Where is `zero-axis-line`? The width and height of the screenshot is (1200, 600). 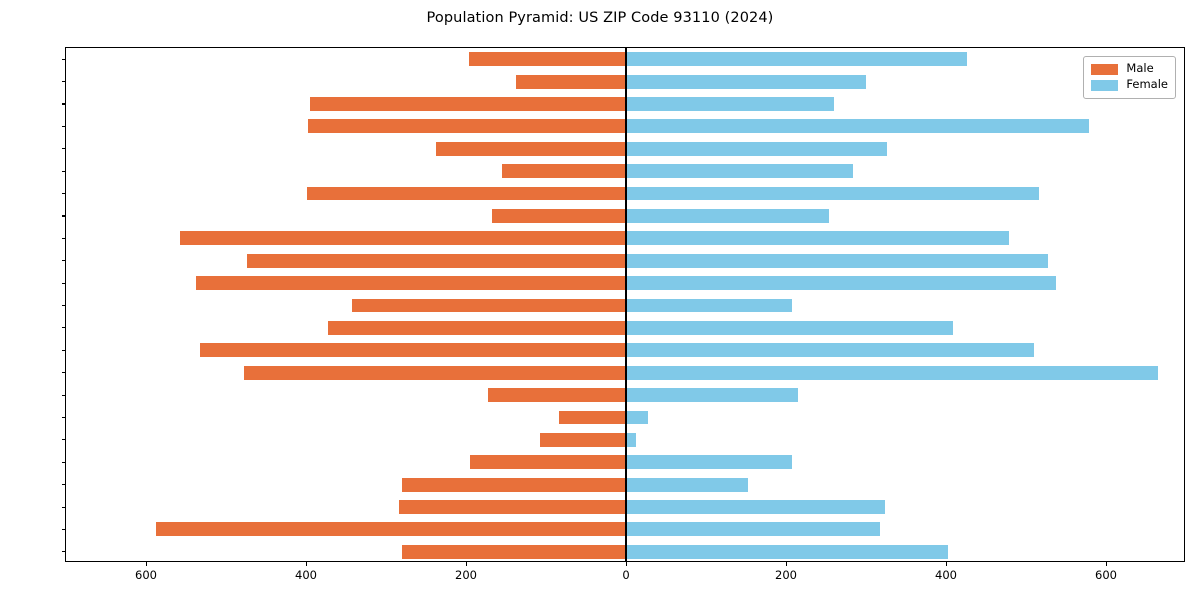
zero-axis-line is located at coordinates (626, 304).